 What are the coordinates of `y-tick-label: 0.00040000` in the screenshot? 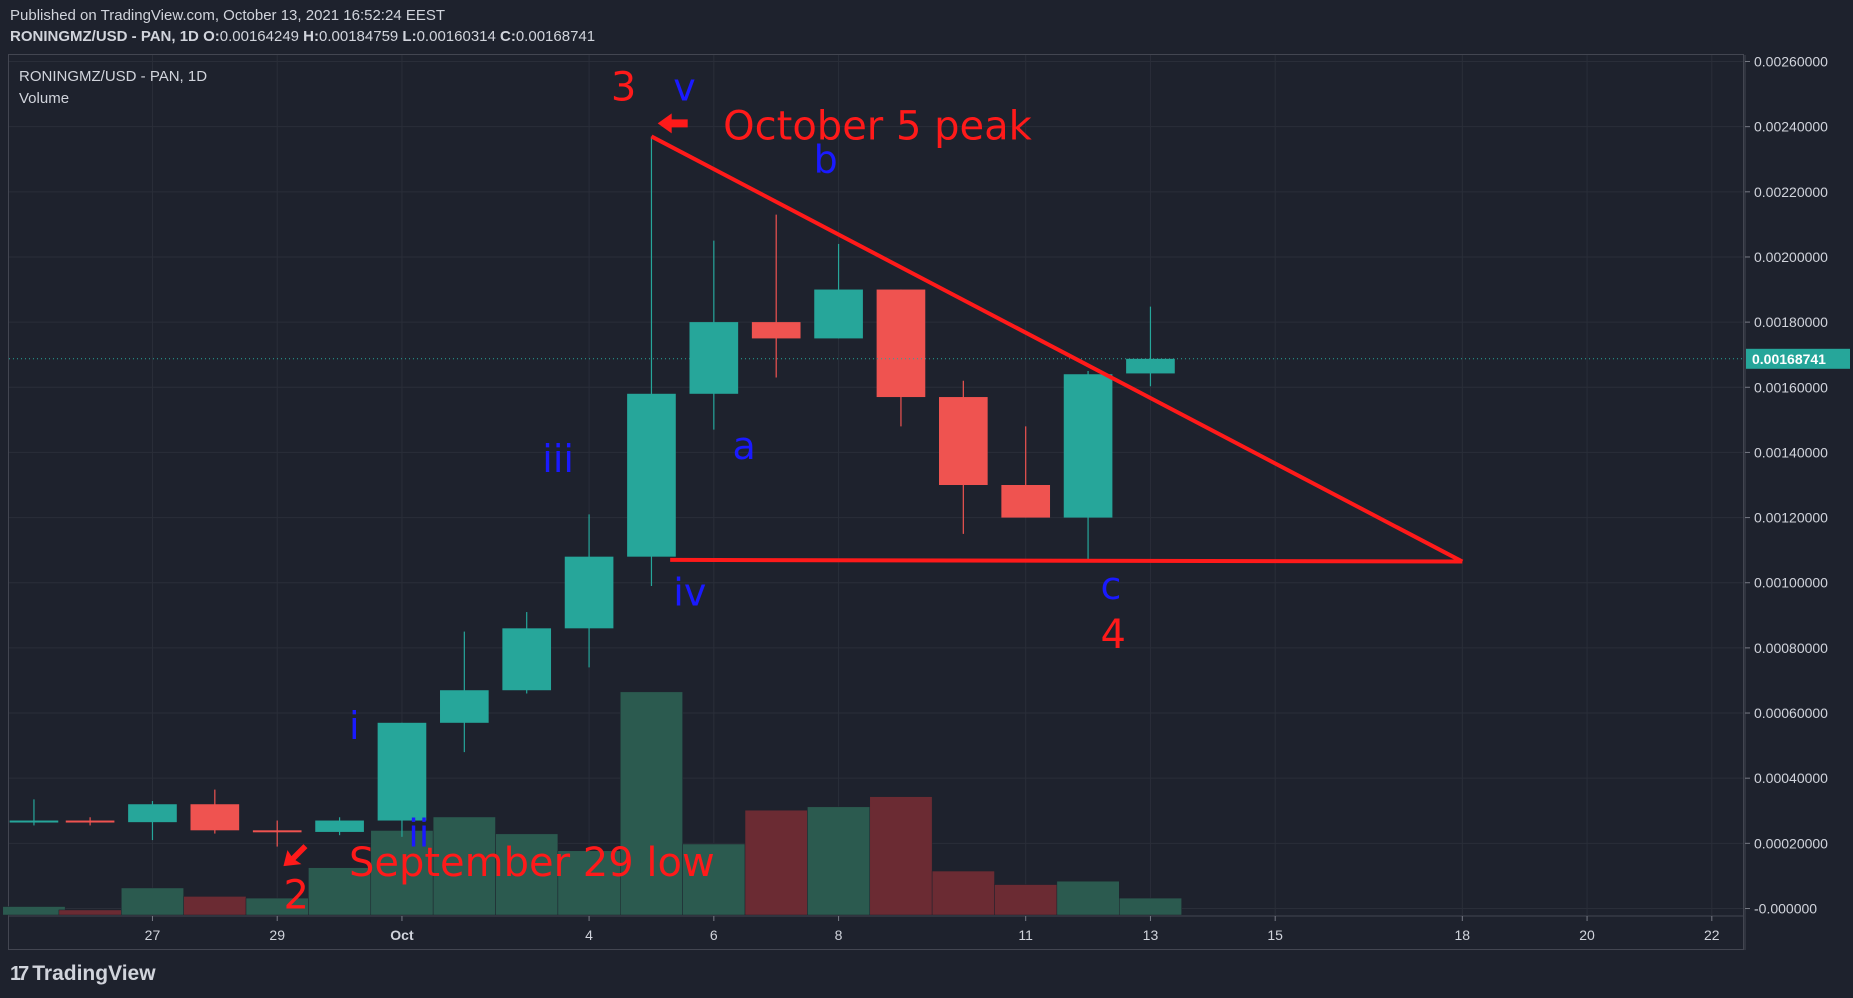 It's located at (1791, 778).